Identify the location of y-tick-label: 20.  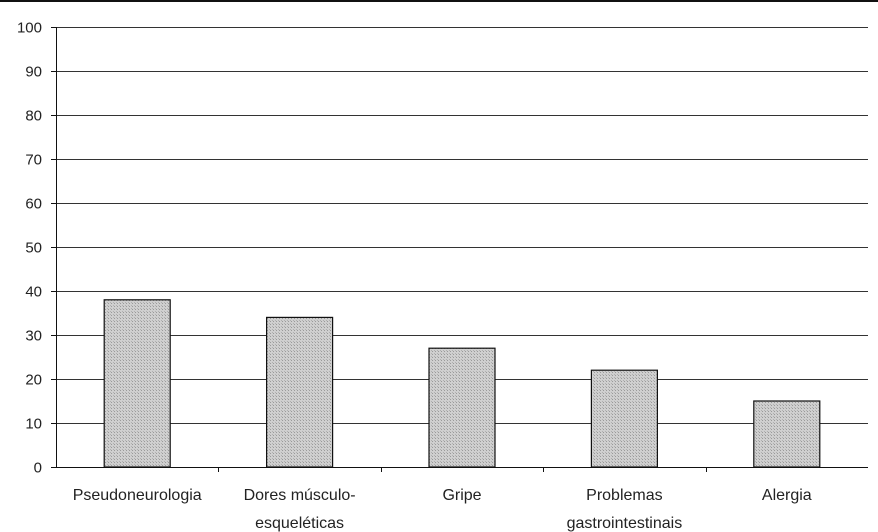
(33, 380).